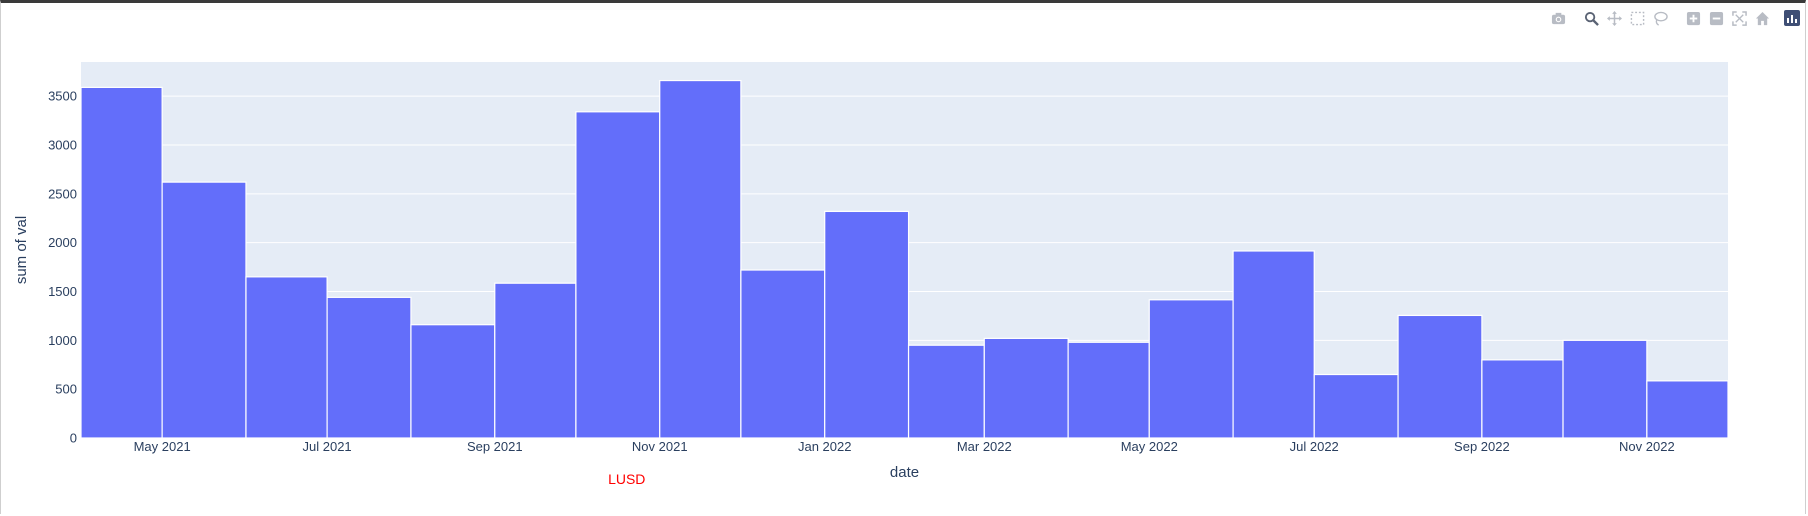 This screenshot has width=1808, height=516. What do you see at coordinates (495, 446) in the screenshot?
I see `x-tick-label: Sep 2021` at bounding box center [495, 446].